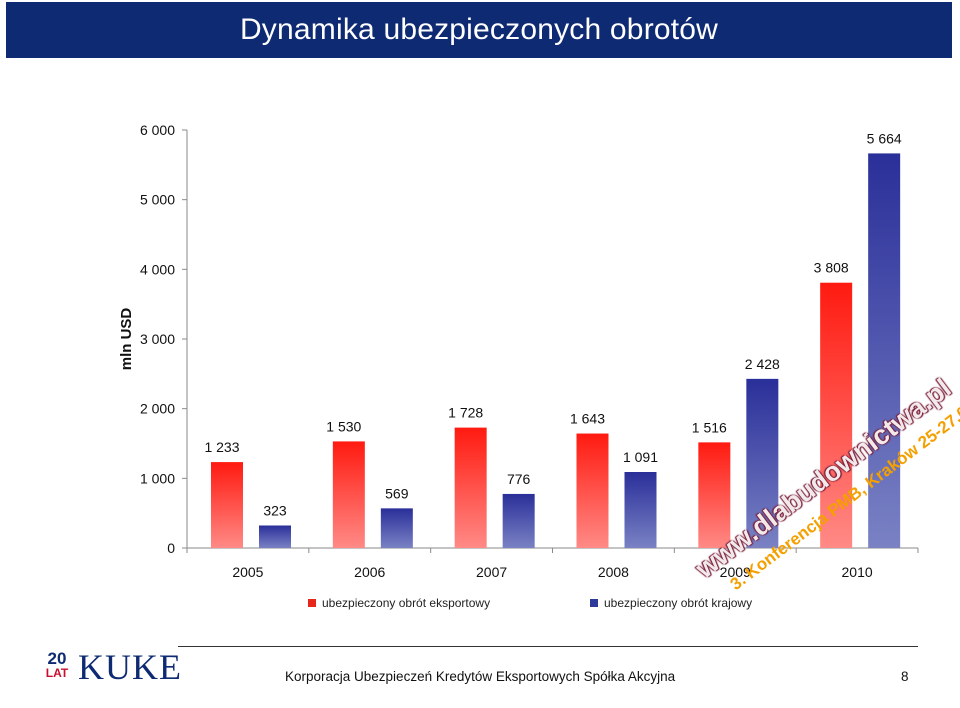 This screenshot has width=960, height=708. I want to click on data-label-domestic: 1 091, so click(640, 457).